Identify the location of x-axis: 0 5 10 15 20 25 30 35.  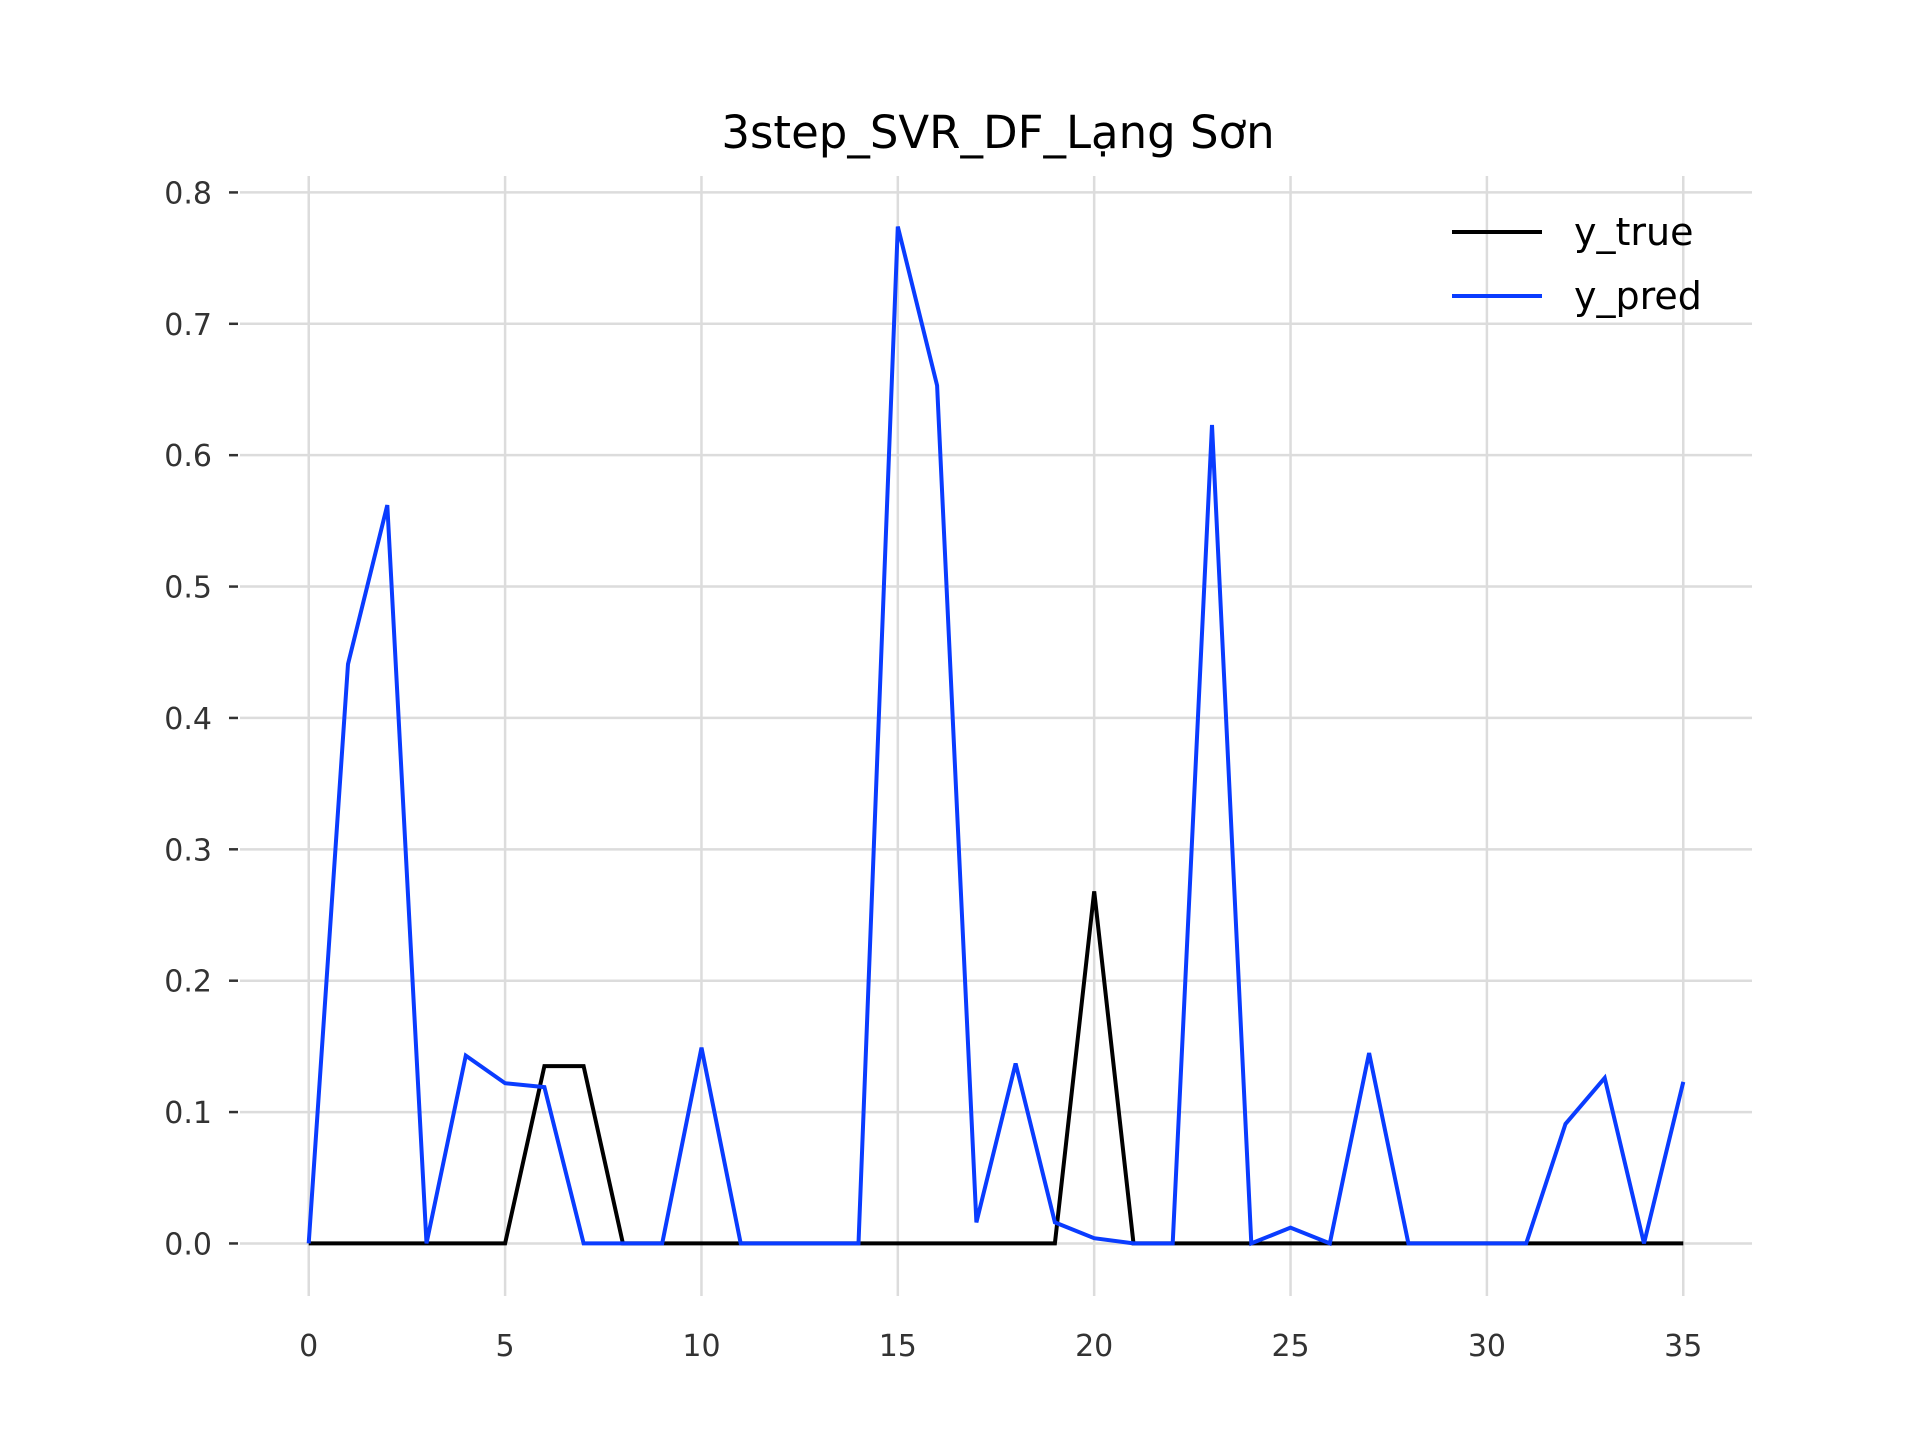
(1000, 1346).